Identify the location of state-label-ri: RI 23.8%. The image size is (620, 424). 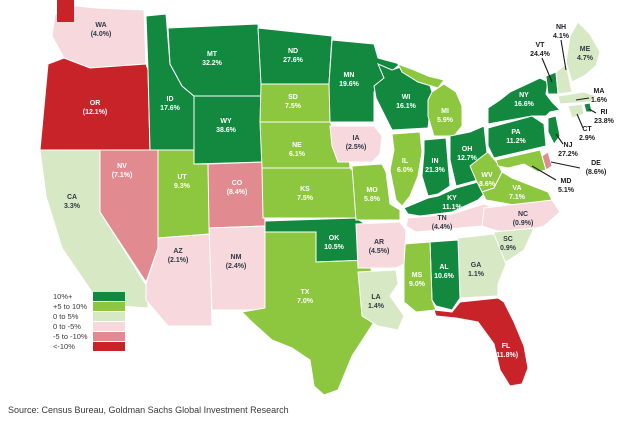
(604, 117).